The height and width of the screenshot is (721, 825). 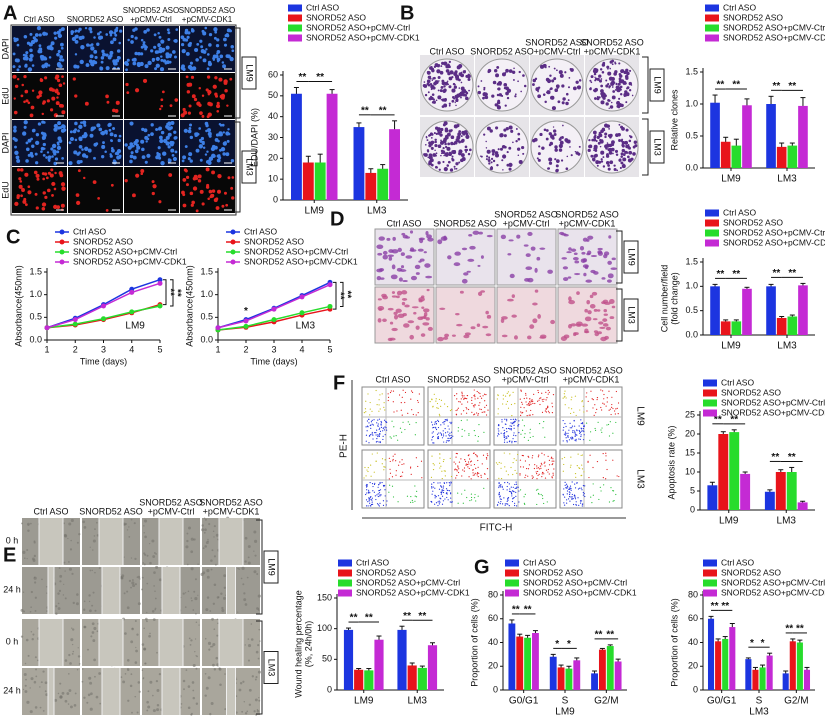 I want to click on column-header: Ctrl ASO, so click(x=446, y=51).